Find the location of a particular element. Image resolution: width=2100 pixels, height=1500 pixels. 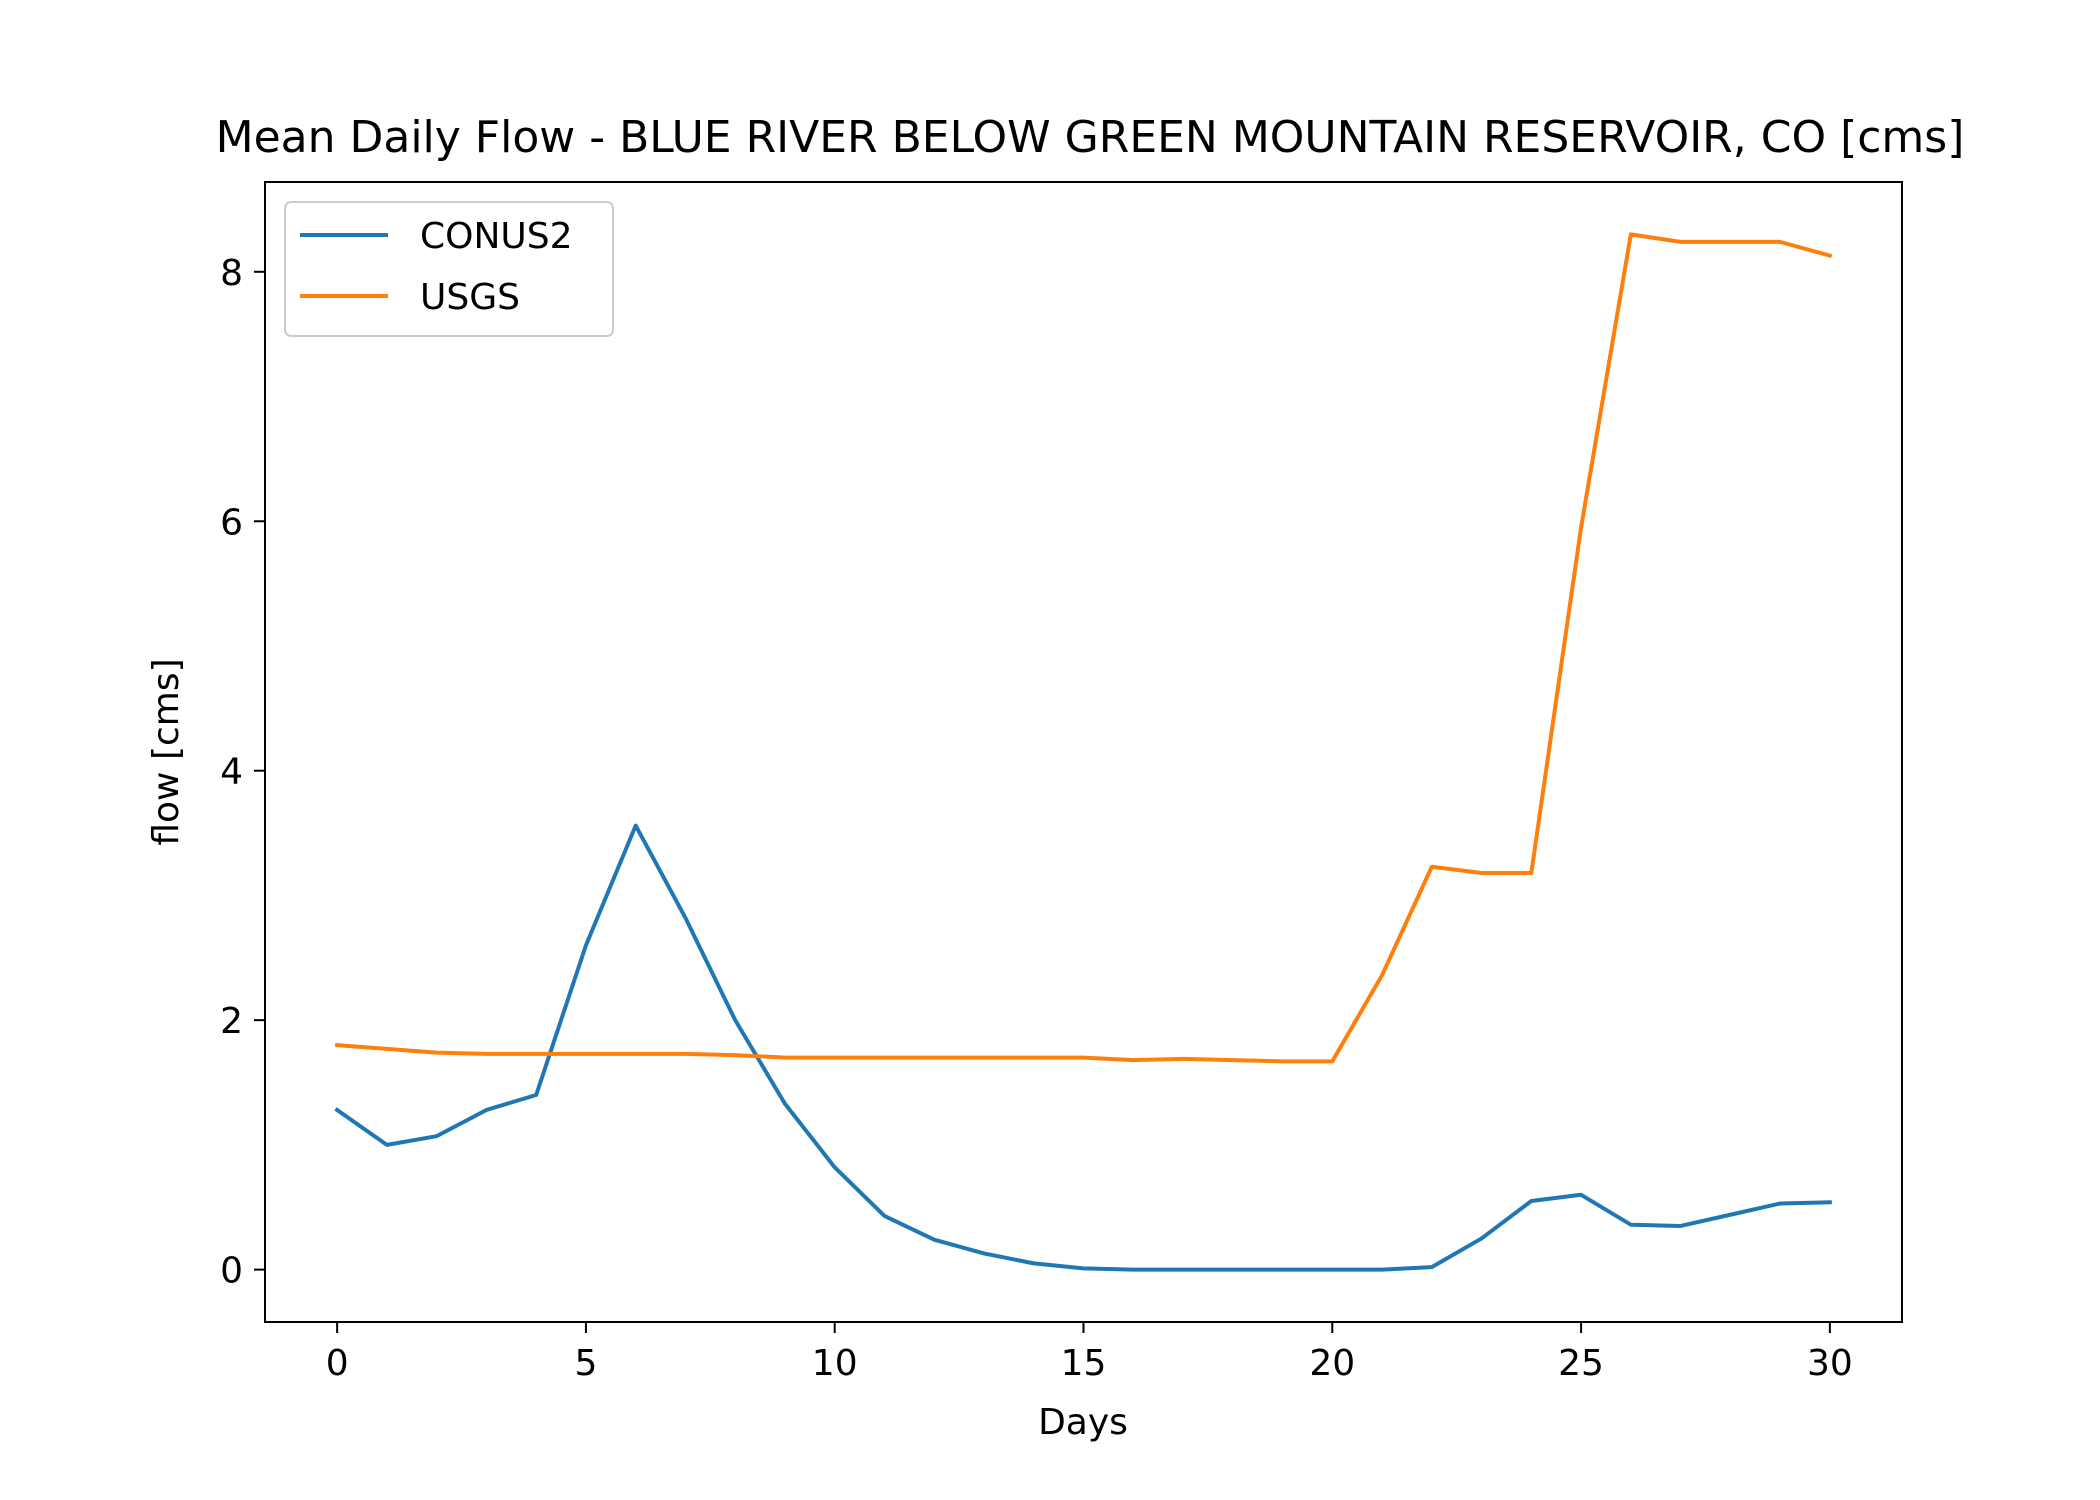

legend: CONUS2 USGS is located at coordinates (449, 269).